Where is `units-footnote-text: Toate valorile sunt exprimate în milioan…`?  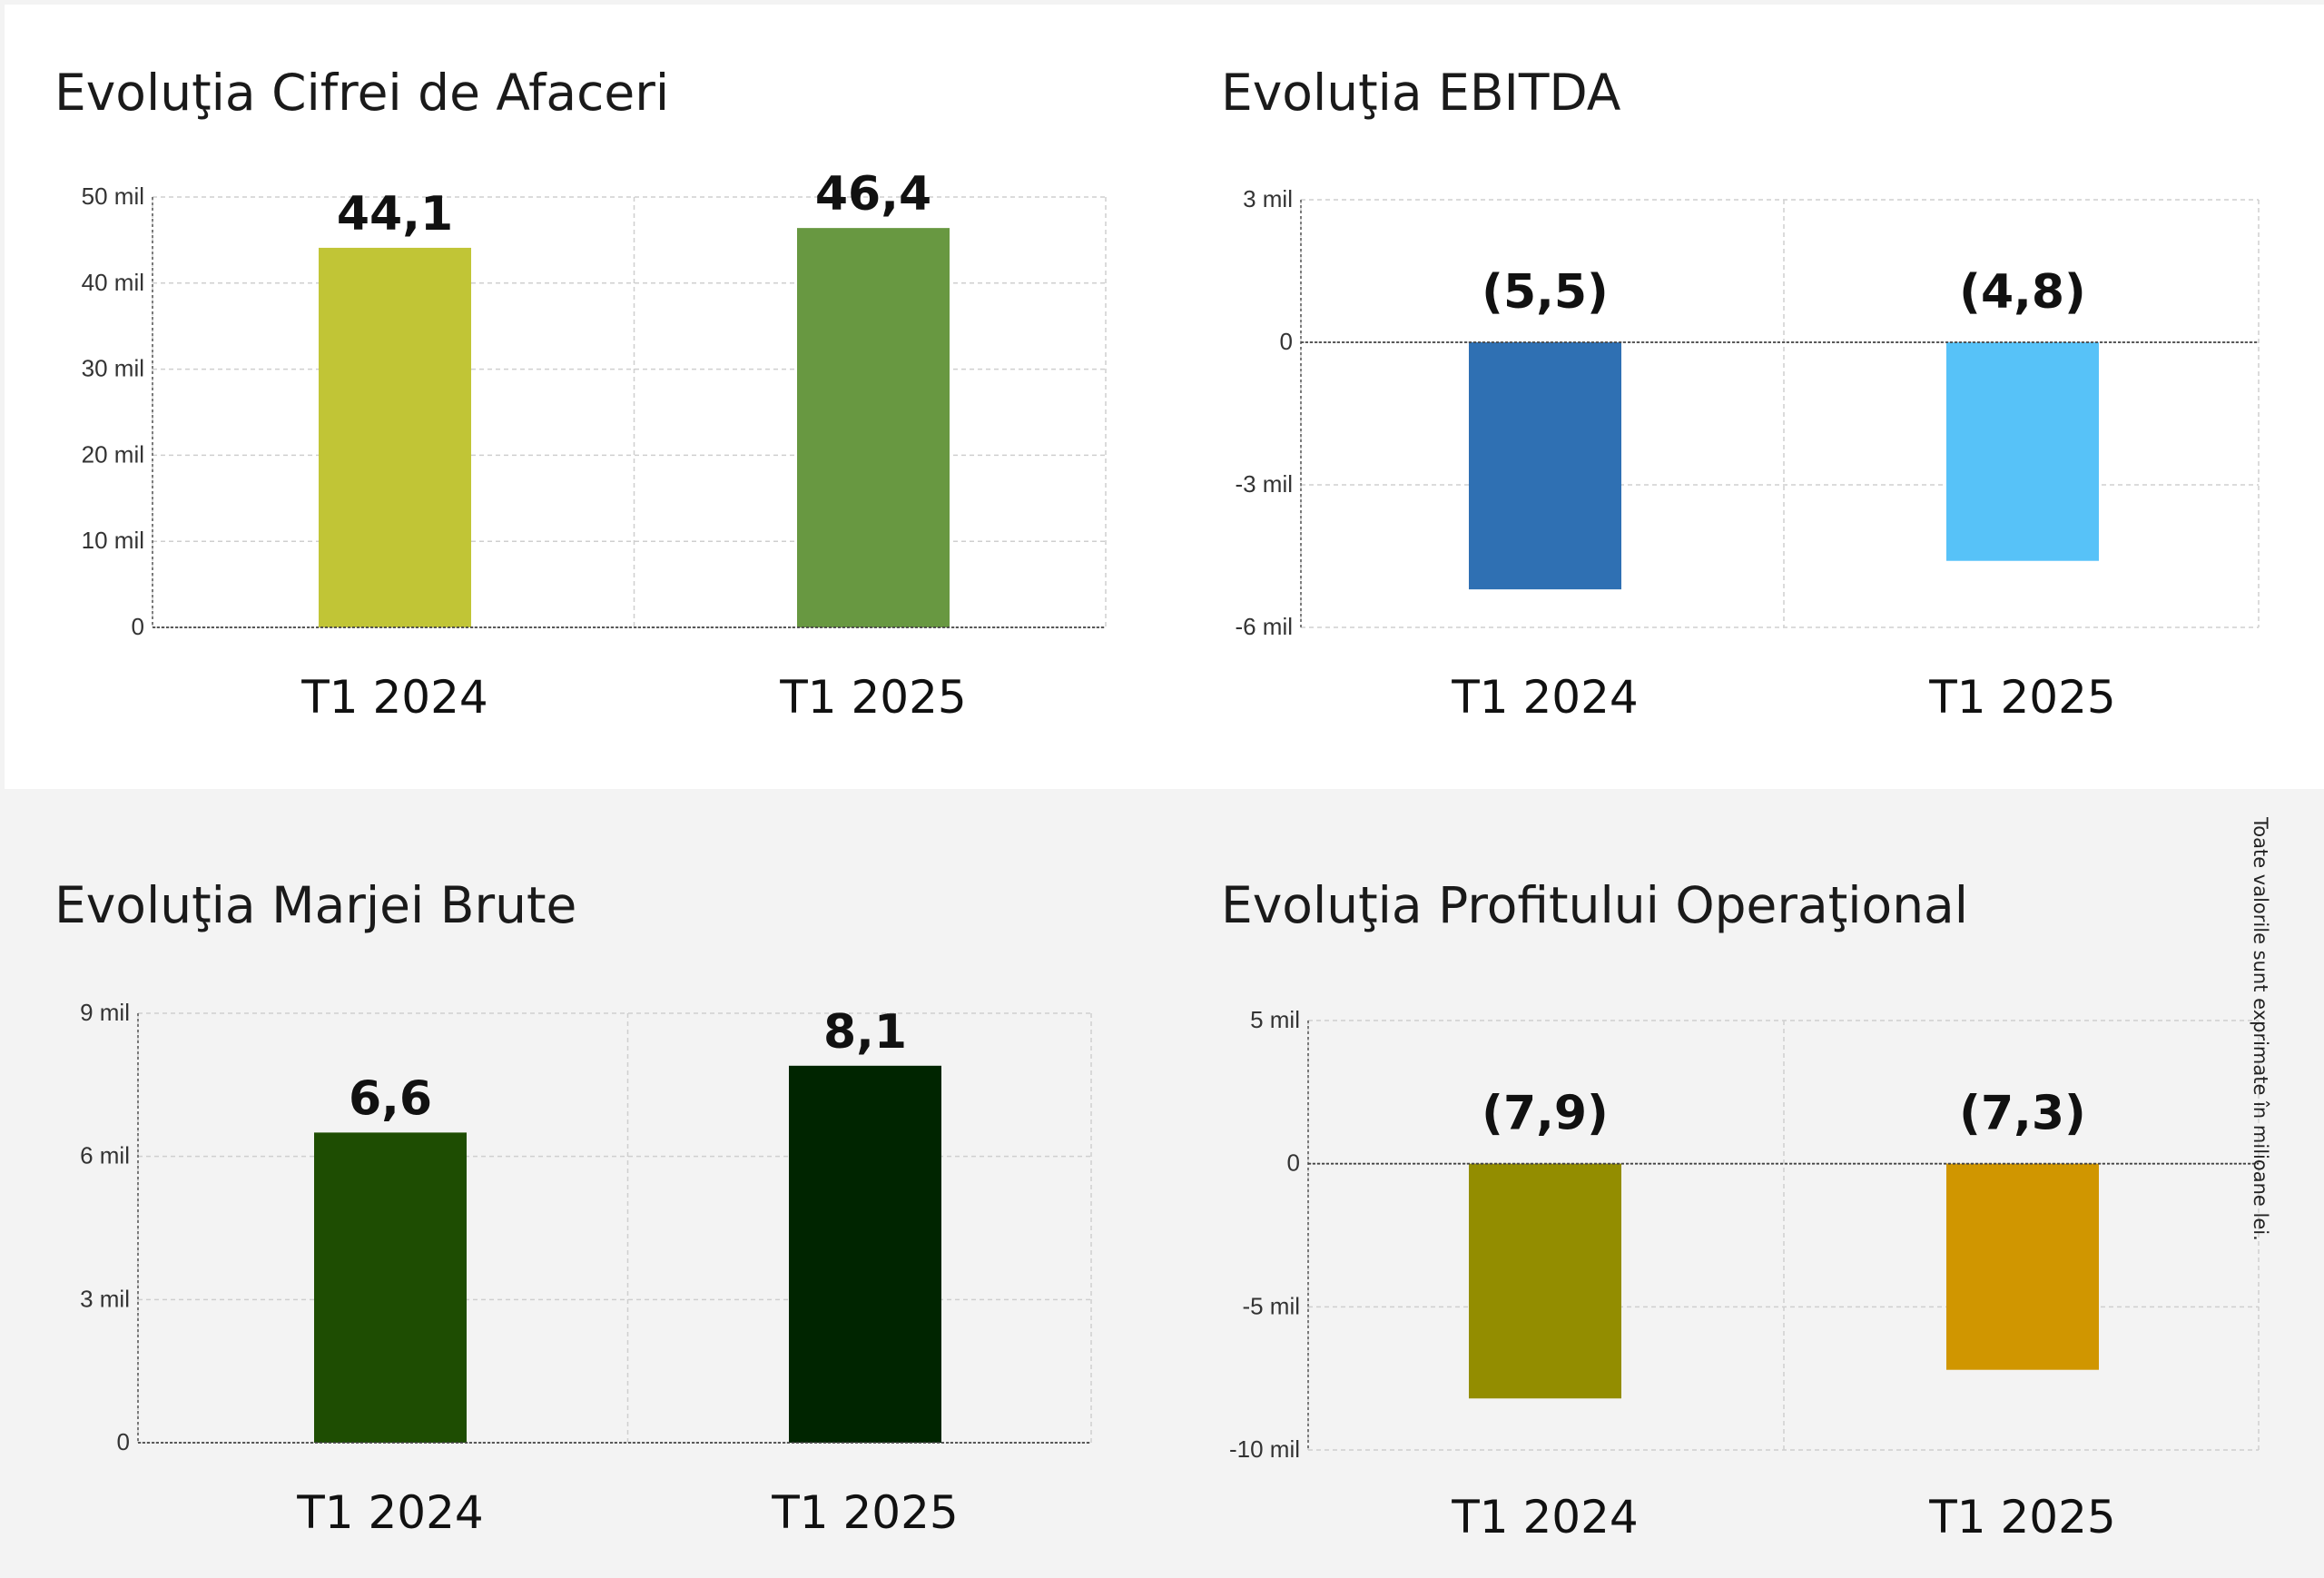 units-footnote-text: Toate valorile sunt exprimate în milioan… is located at coordinates (2260, 1029).